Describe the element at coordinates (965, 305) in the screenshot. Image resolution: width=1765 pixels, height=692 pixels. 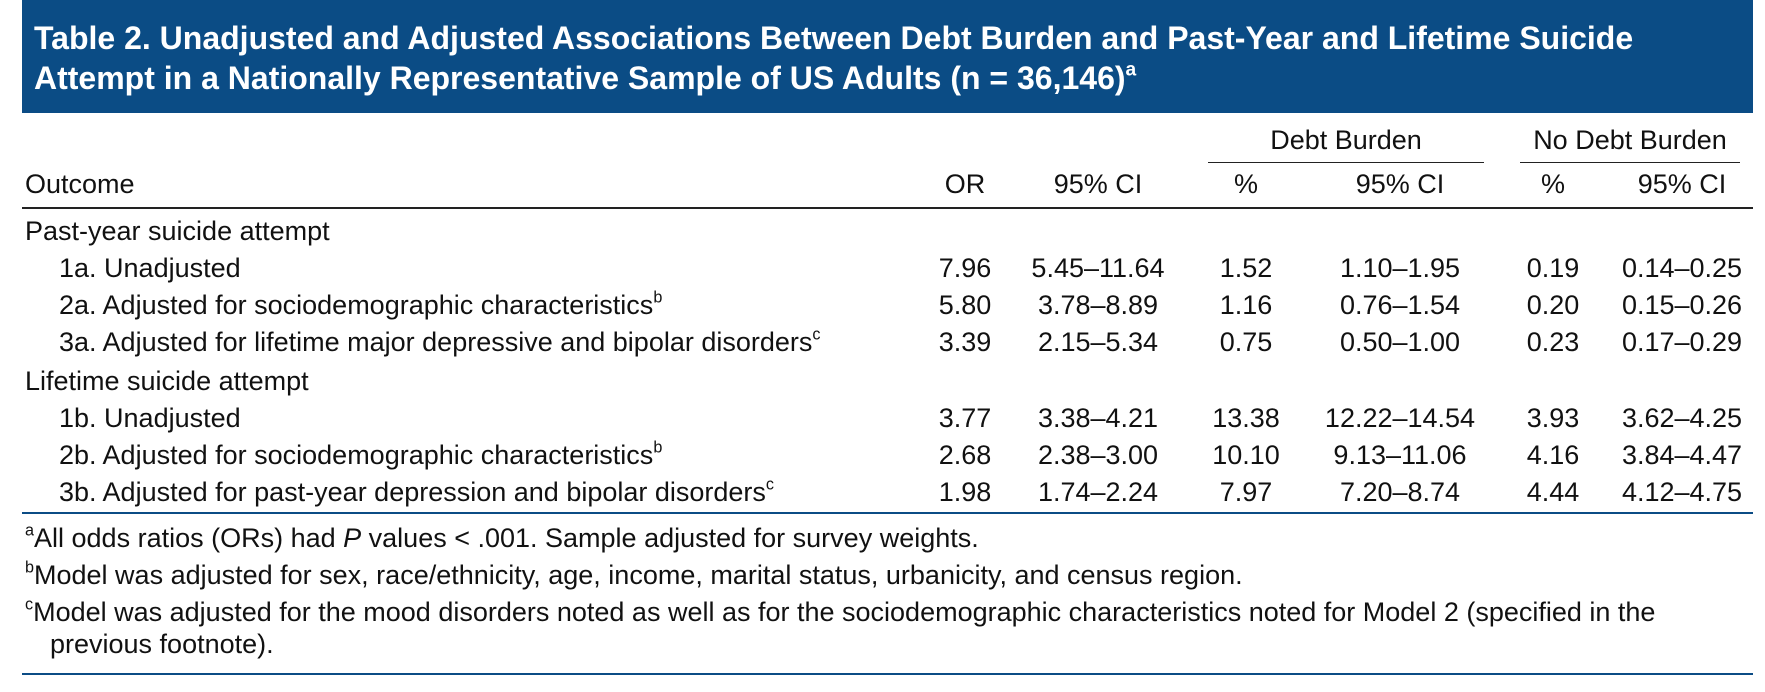
I see `cell: 5.80` at that location.